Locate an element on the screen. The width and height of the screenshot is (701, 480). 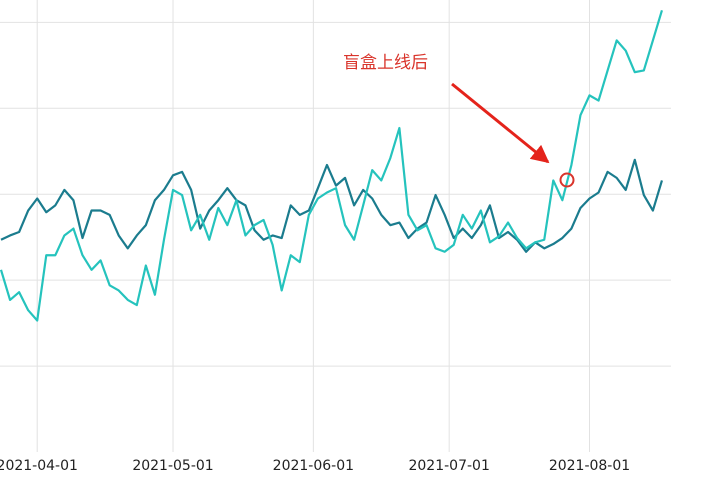
annotation-circle is located at coordinates (567, 180).